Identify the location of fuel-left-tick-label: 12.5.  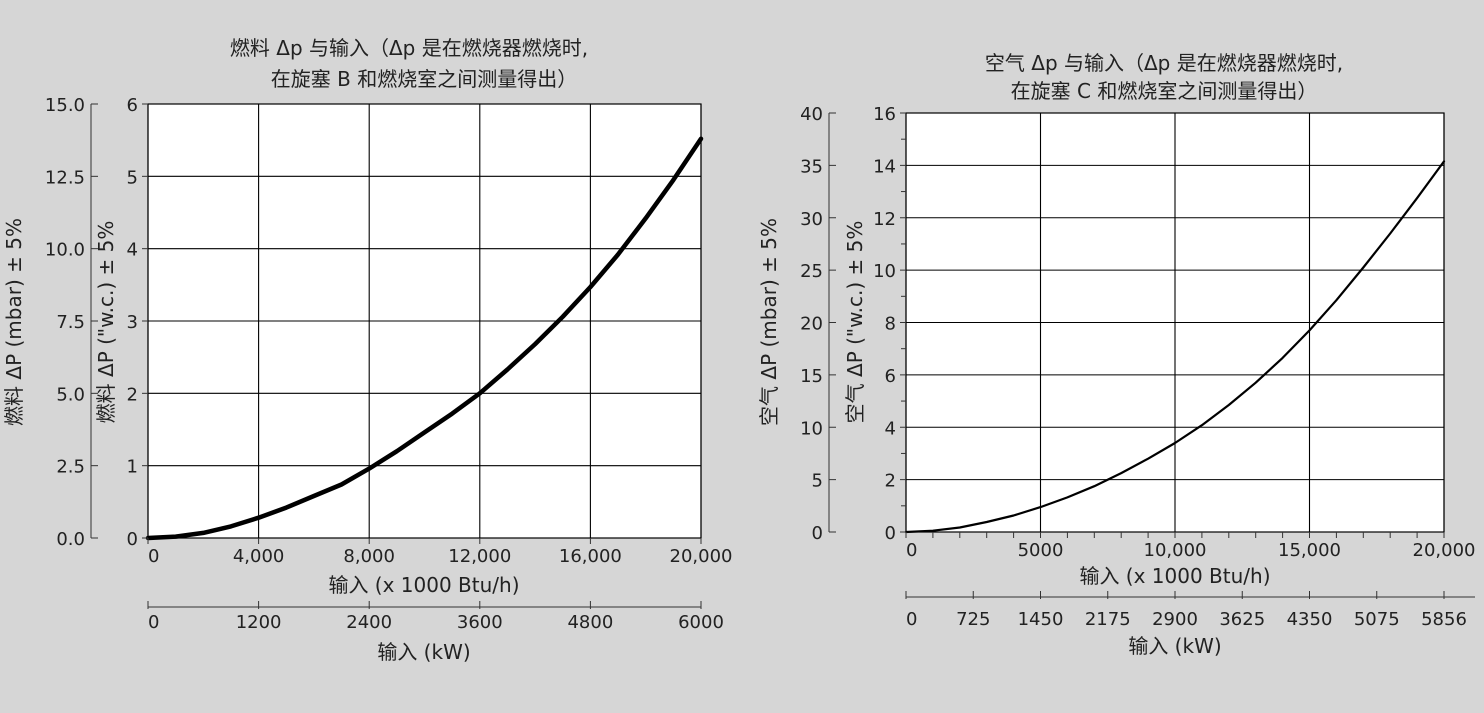
(65, 177).